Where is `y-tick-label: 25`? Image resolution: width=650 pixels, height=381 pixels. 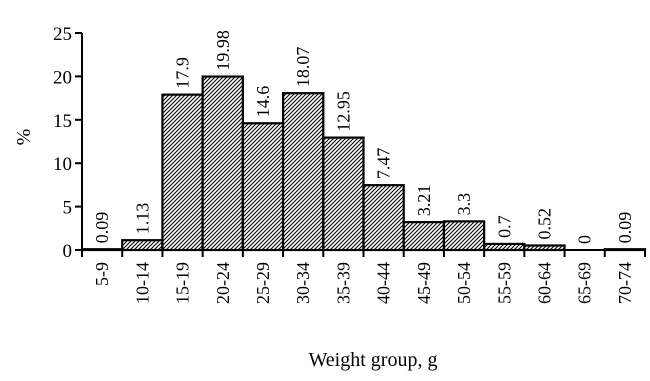 y-tick-label: 25 is located at coordinates (62, 34).